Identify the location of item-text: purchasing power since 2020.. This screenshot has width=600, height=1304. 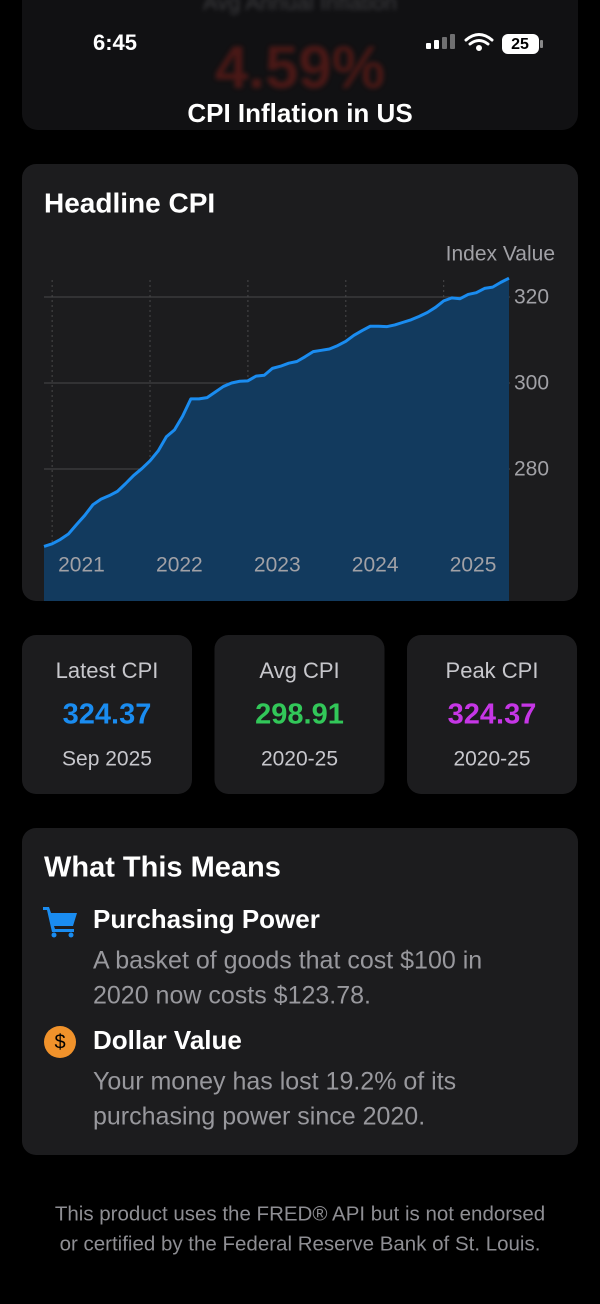
(259, 1117).